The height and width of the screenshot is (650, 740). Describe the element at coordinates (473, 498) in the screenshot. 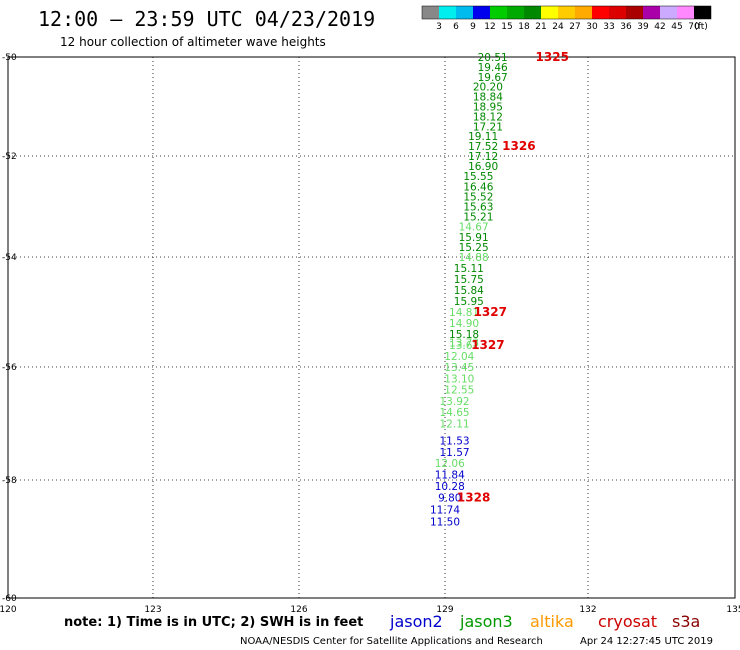

I see `pass-number-label: 1328` at that location.